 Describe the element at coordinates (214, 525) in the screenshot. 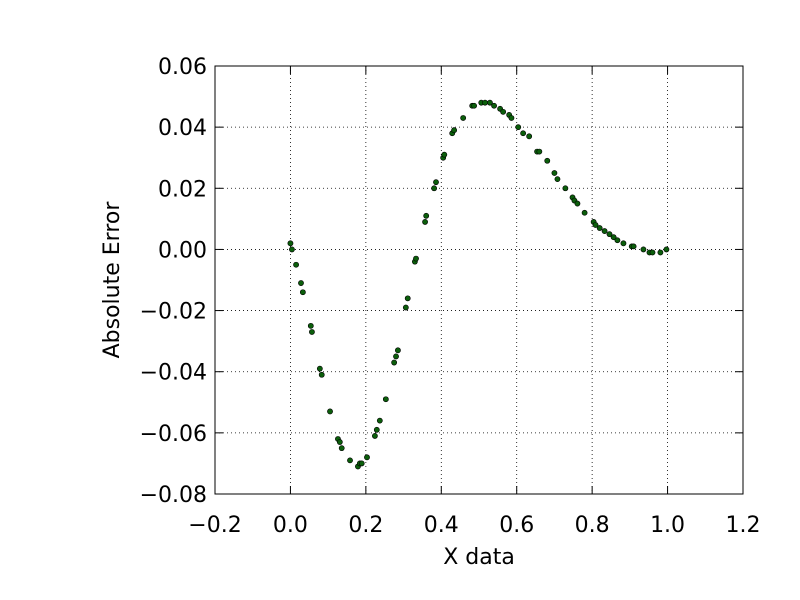

I see `x-tick-label: −0.2` at that location.